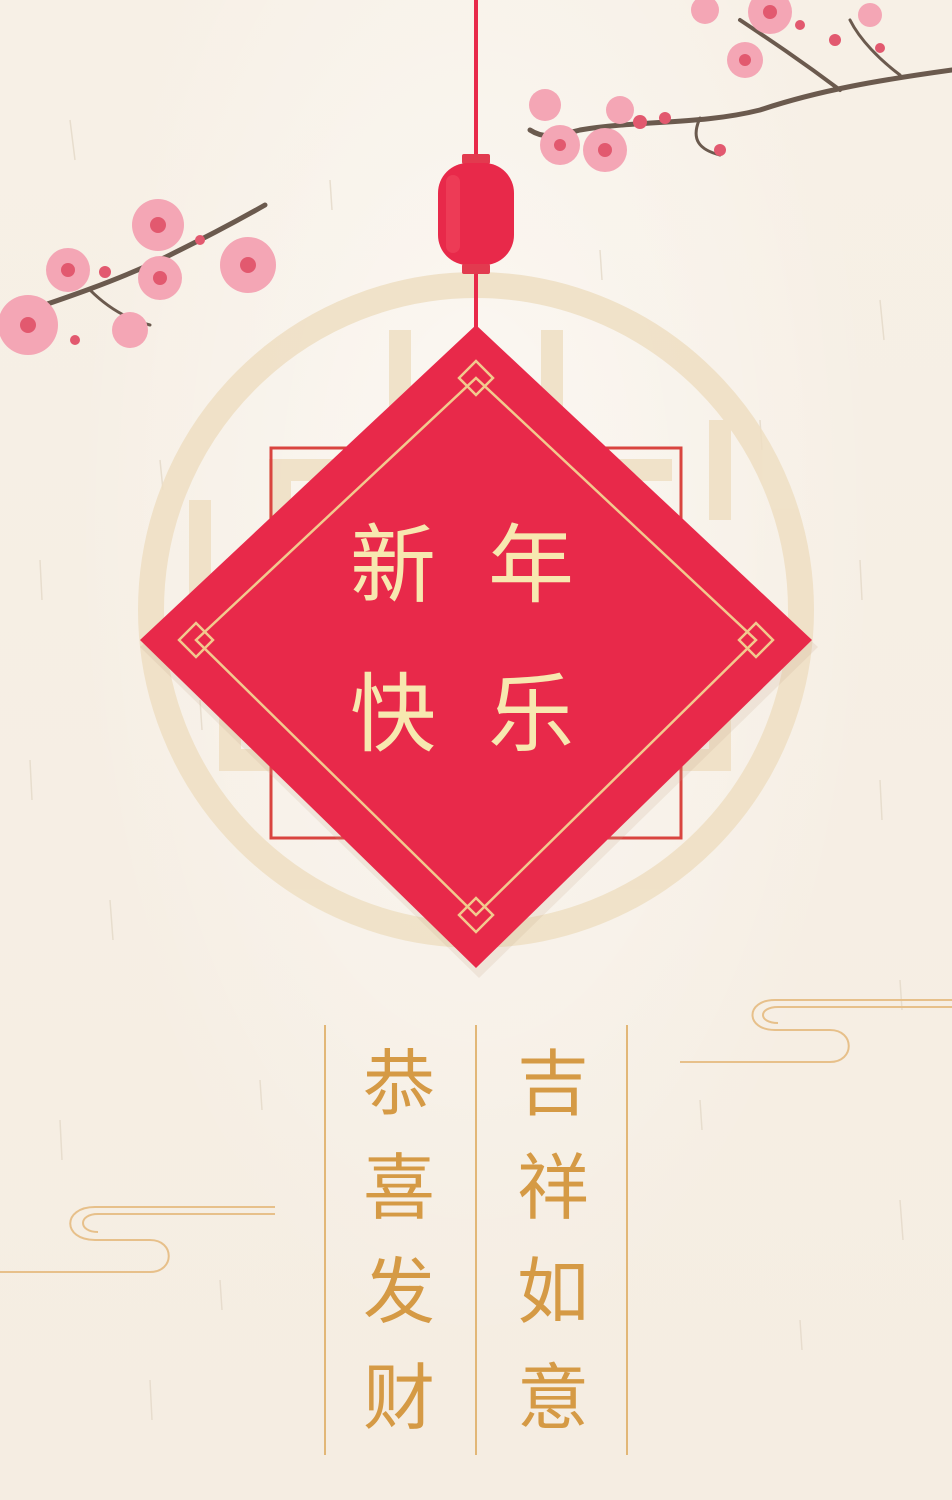 This screenshot has width=952, height=1500. Describe the element at coordinates (476, 214) in the screenshot. I see `red-lantern-bead` at that location.